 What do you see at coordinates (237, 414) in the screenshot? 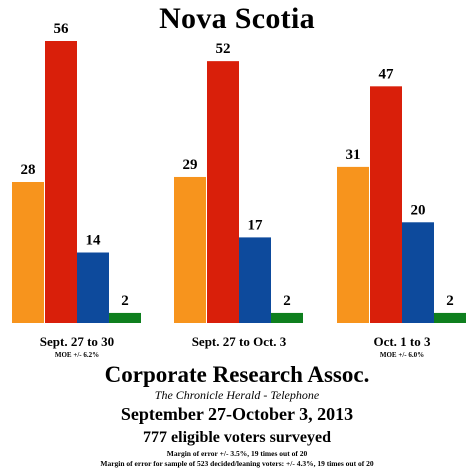
I see `survey-dates: September 27-October 3, 2013` at bounding box center [237, 414].